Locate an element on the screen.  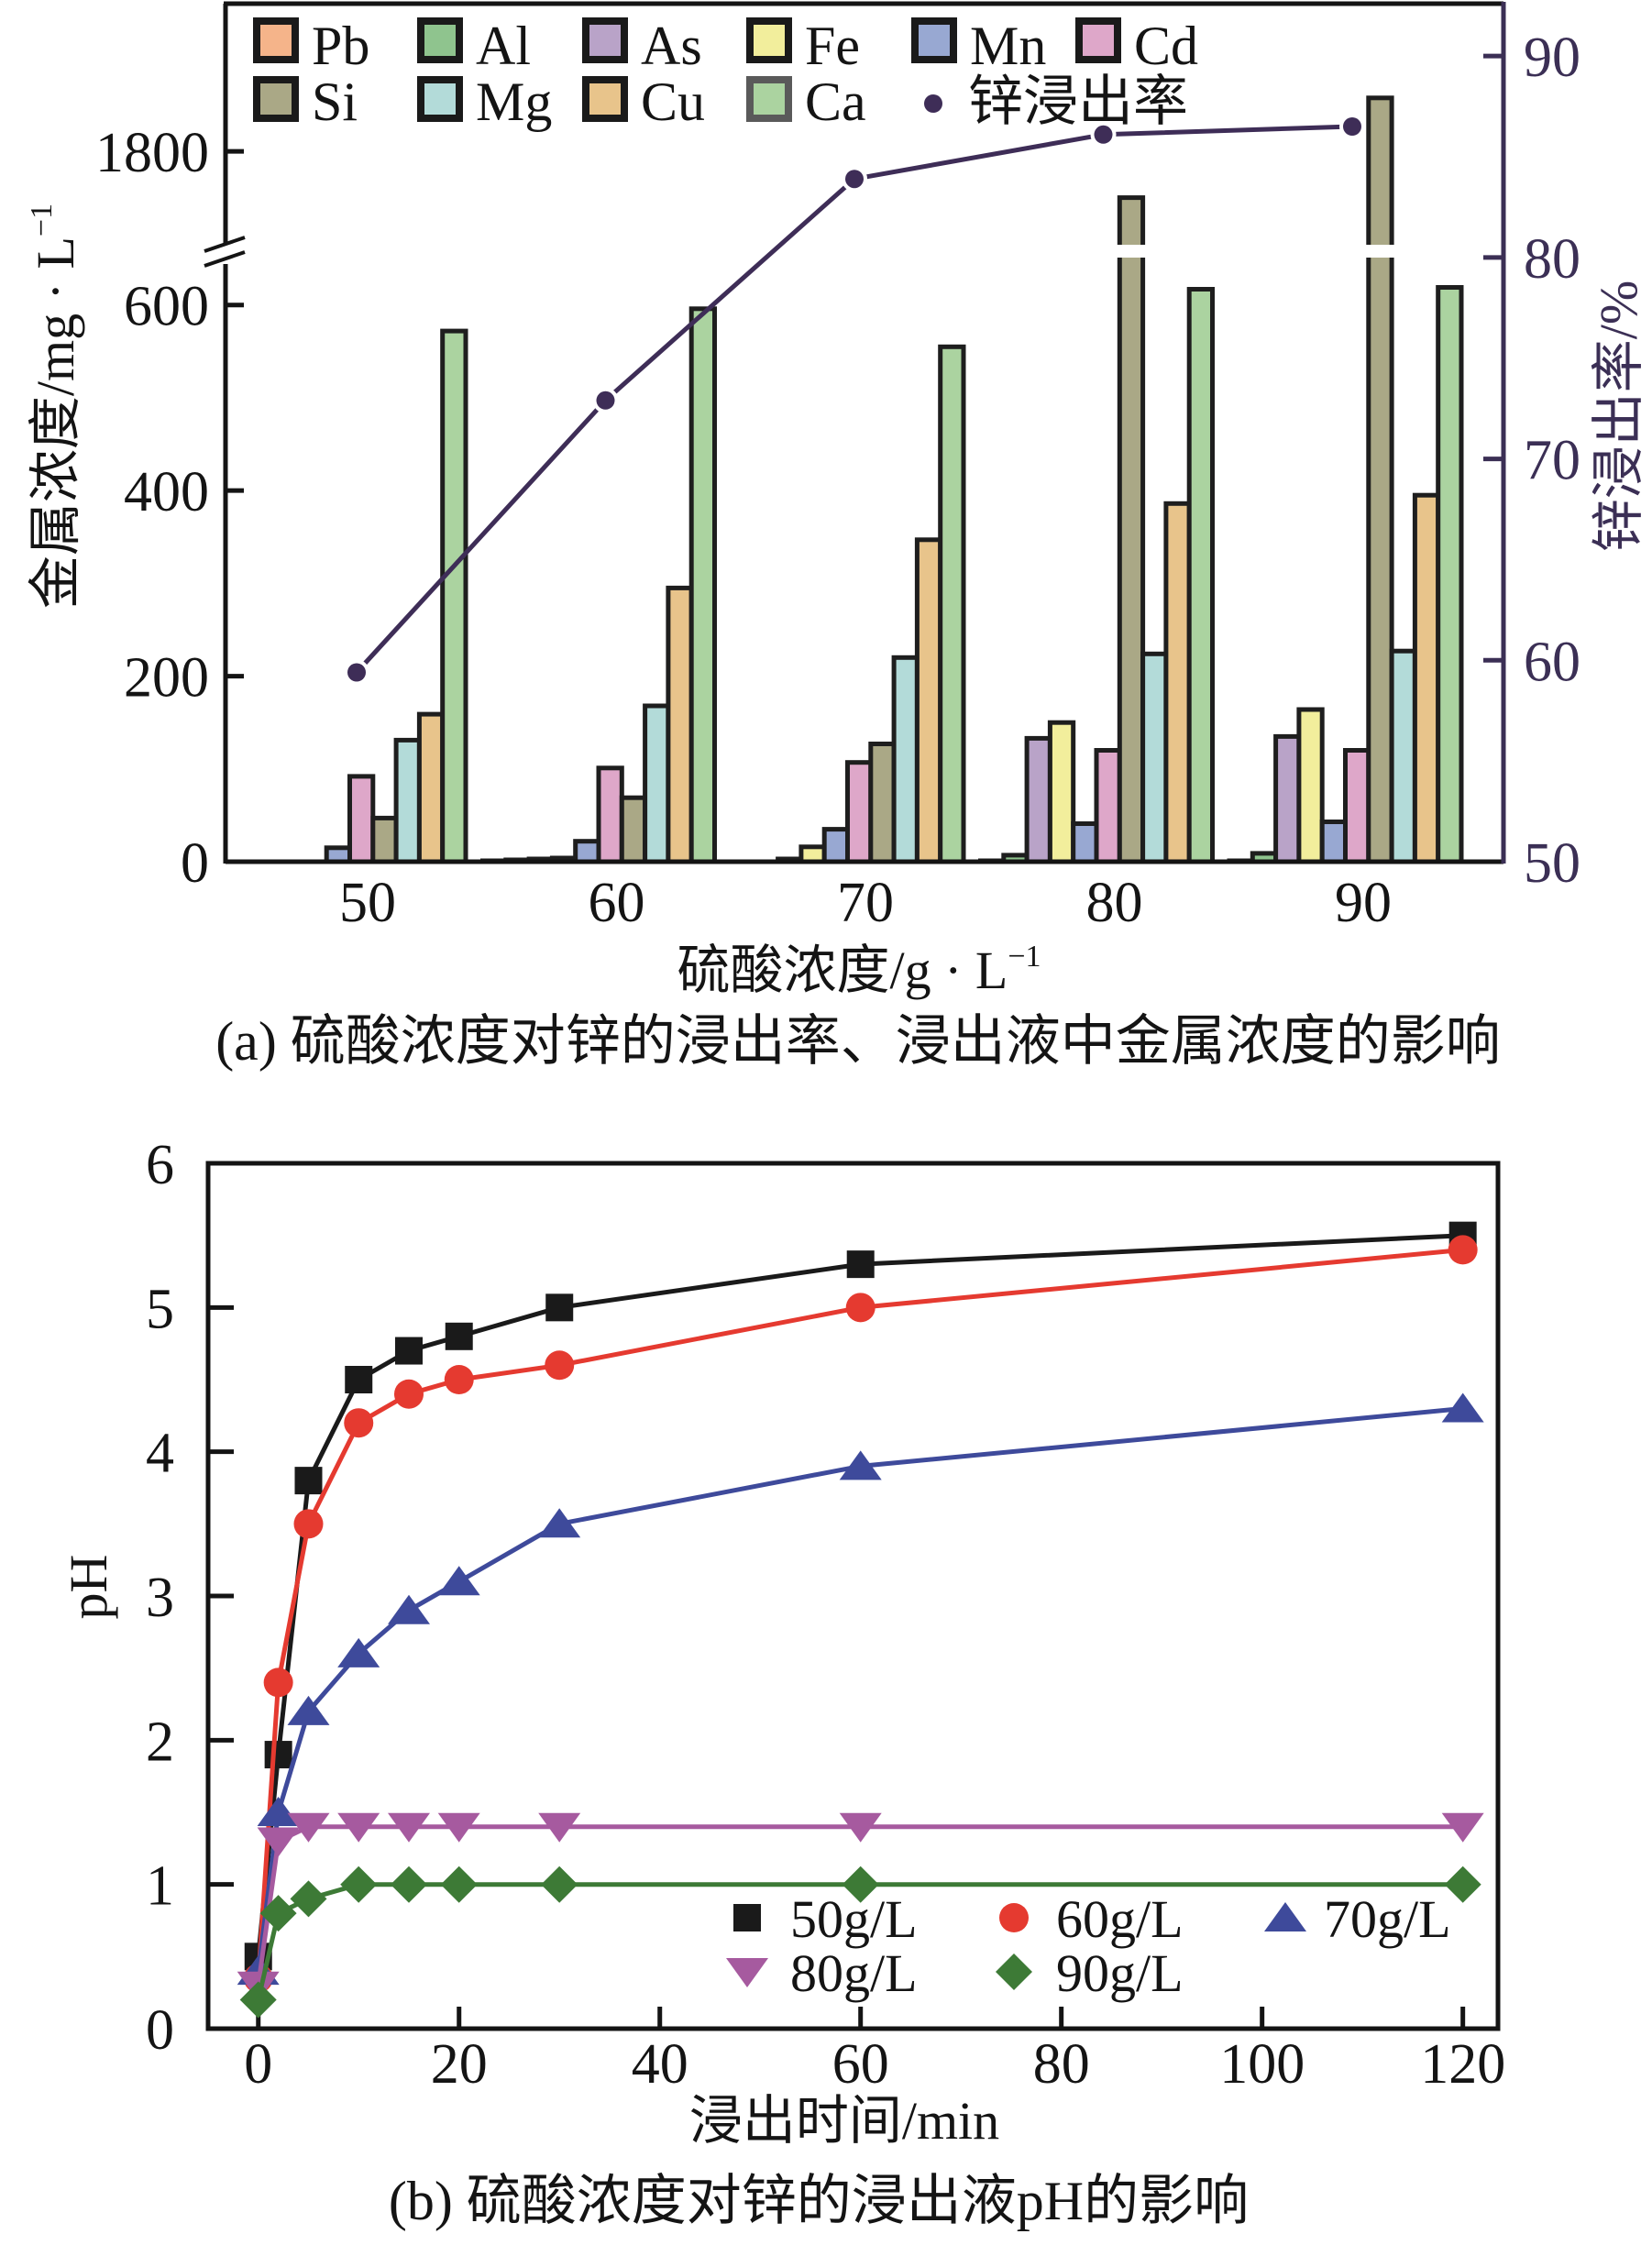
legend-label: As is located at coordinates (671, 46).